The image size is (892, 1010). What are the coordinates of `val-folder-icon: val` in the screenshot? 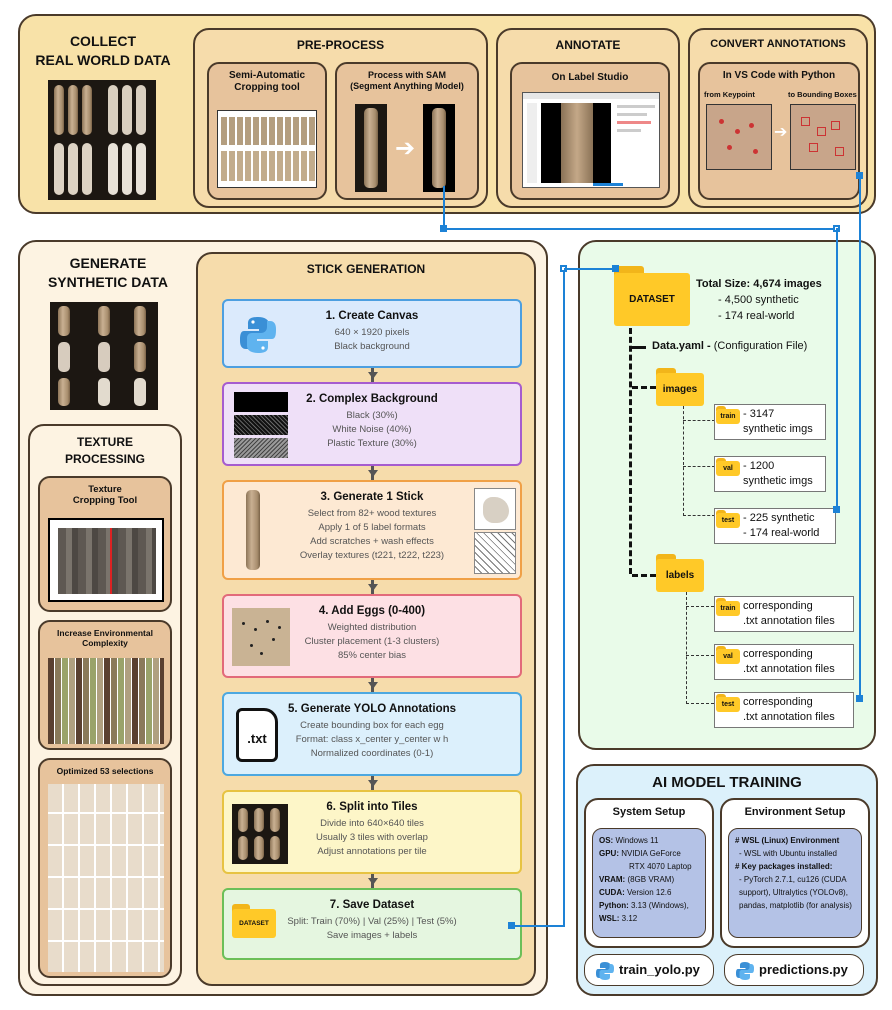 It's located at (728, 655).